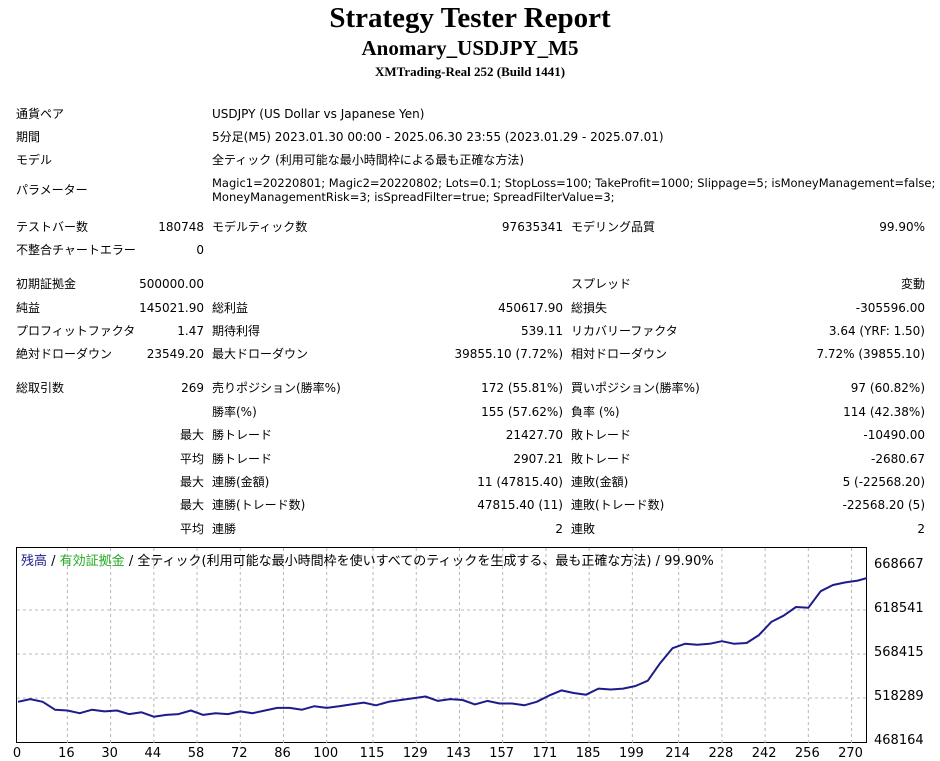  I want to click on avg-consec-win-label: 連勝, so click(224, 529).